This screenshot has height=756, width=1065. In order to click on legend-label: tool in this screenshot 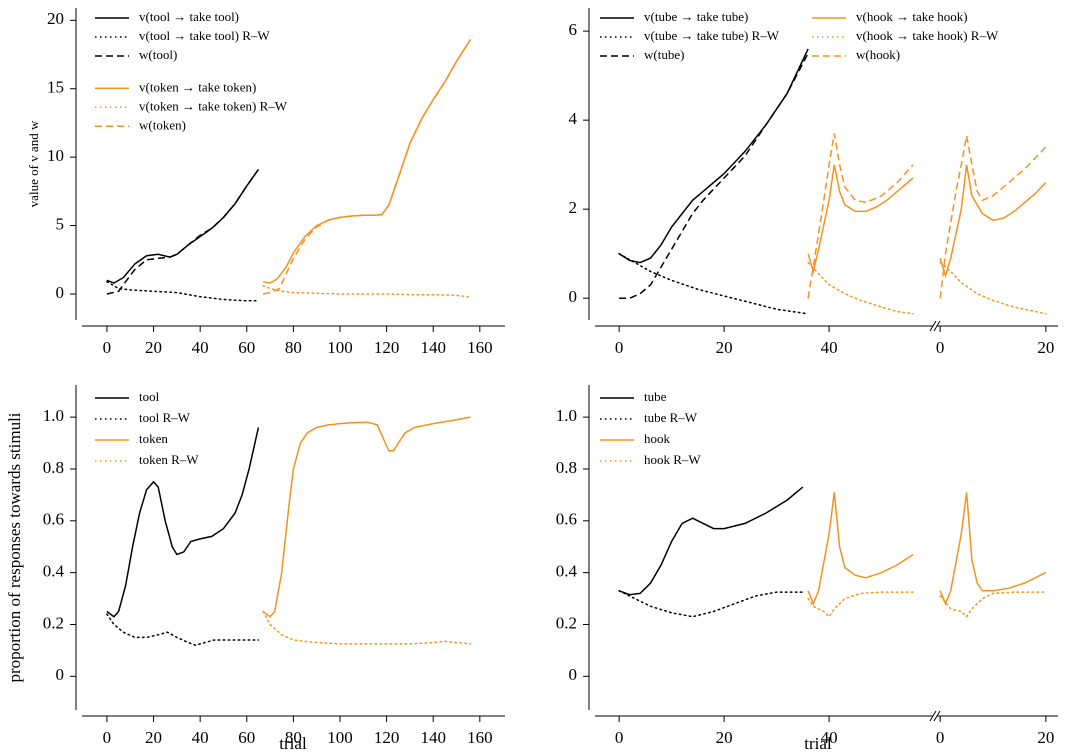, I will do `click(149, 396)`.